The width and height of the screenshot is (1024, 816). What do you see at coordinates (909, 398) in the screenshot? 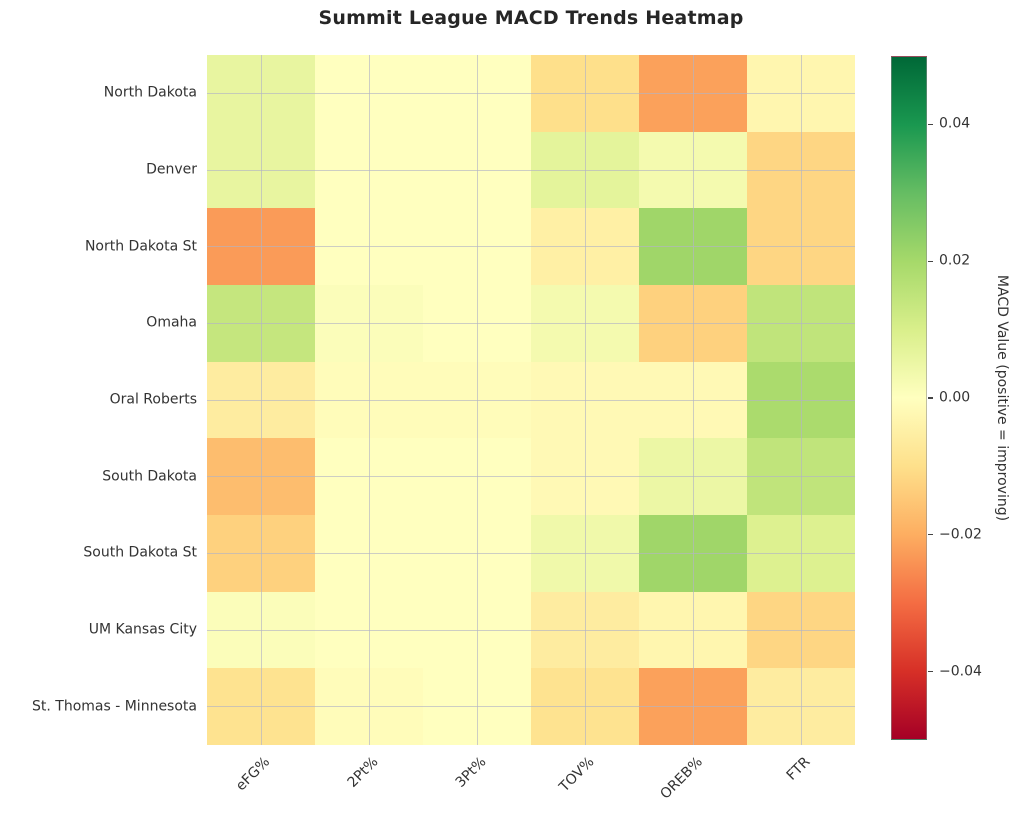
I see `colorbar` at bounding box center [909, 398].